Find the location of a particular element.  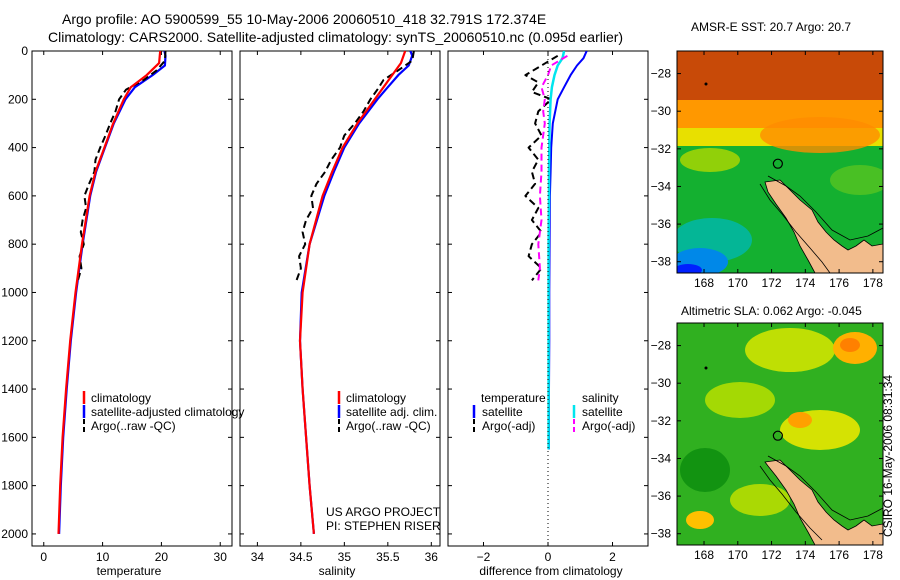

depth-tick-label: 800 is located at coordinates (18, 244).